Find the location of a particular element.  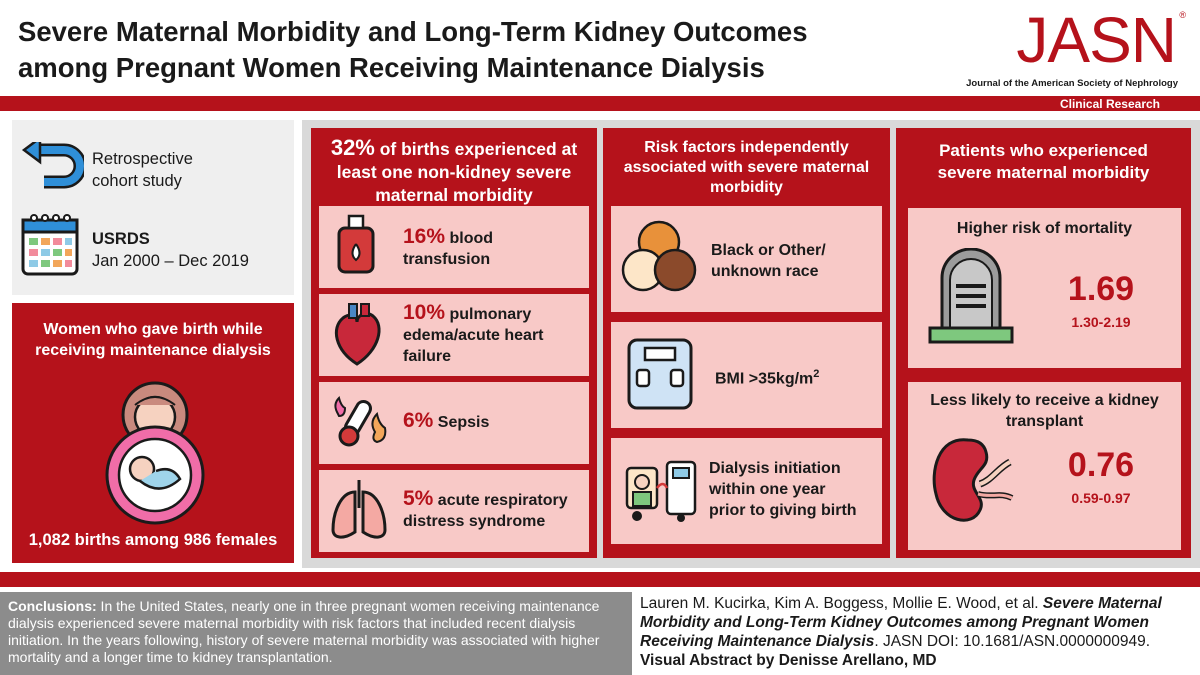

morbidity-card-sepsis: 6% Sepsis is located at coordinates (454, 423).